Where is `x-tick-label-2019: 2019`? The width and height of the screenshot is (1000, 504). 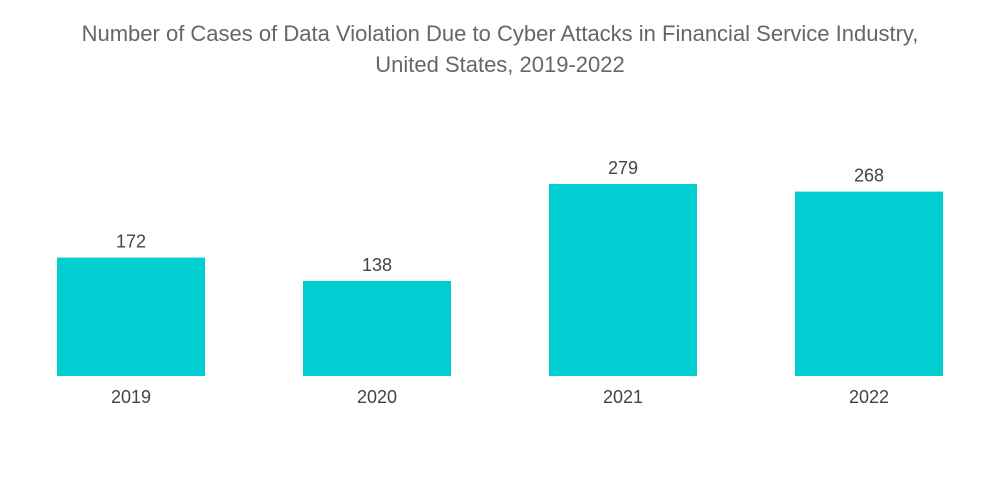
x-tick-label-2019: 2019 is located at coordinates (131, 397).